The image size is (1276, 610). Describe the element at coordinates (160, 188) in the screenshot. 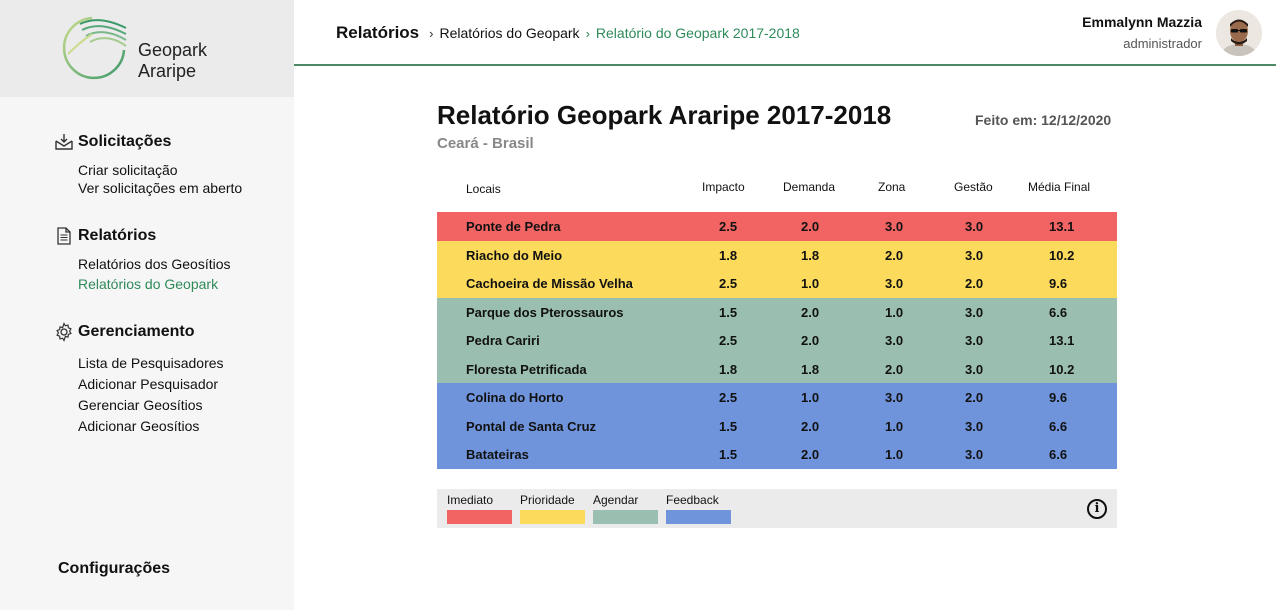

I see `sidebar-item-ver-solicitacoes: Ver solicitações em aberto` at that location.